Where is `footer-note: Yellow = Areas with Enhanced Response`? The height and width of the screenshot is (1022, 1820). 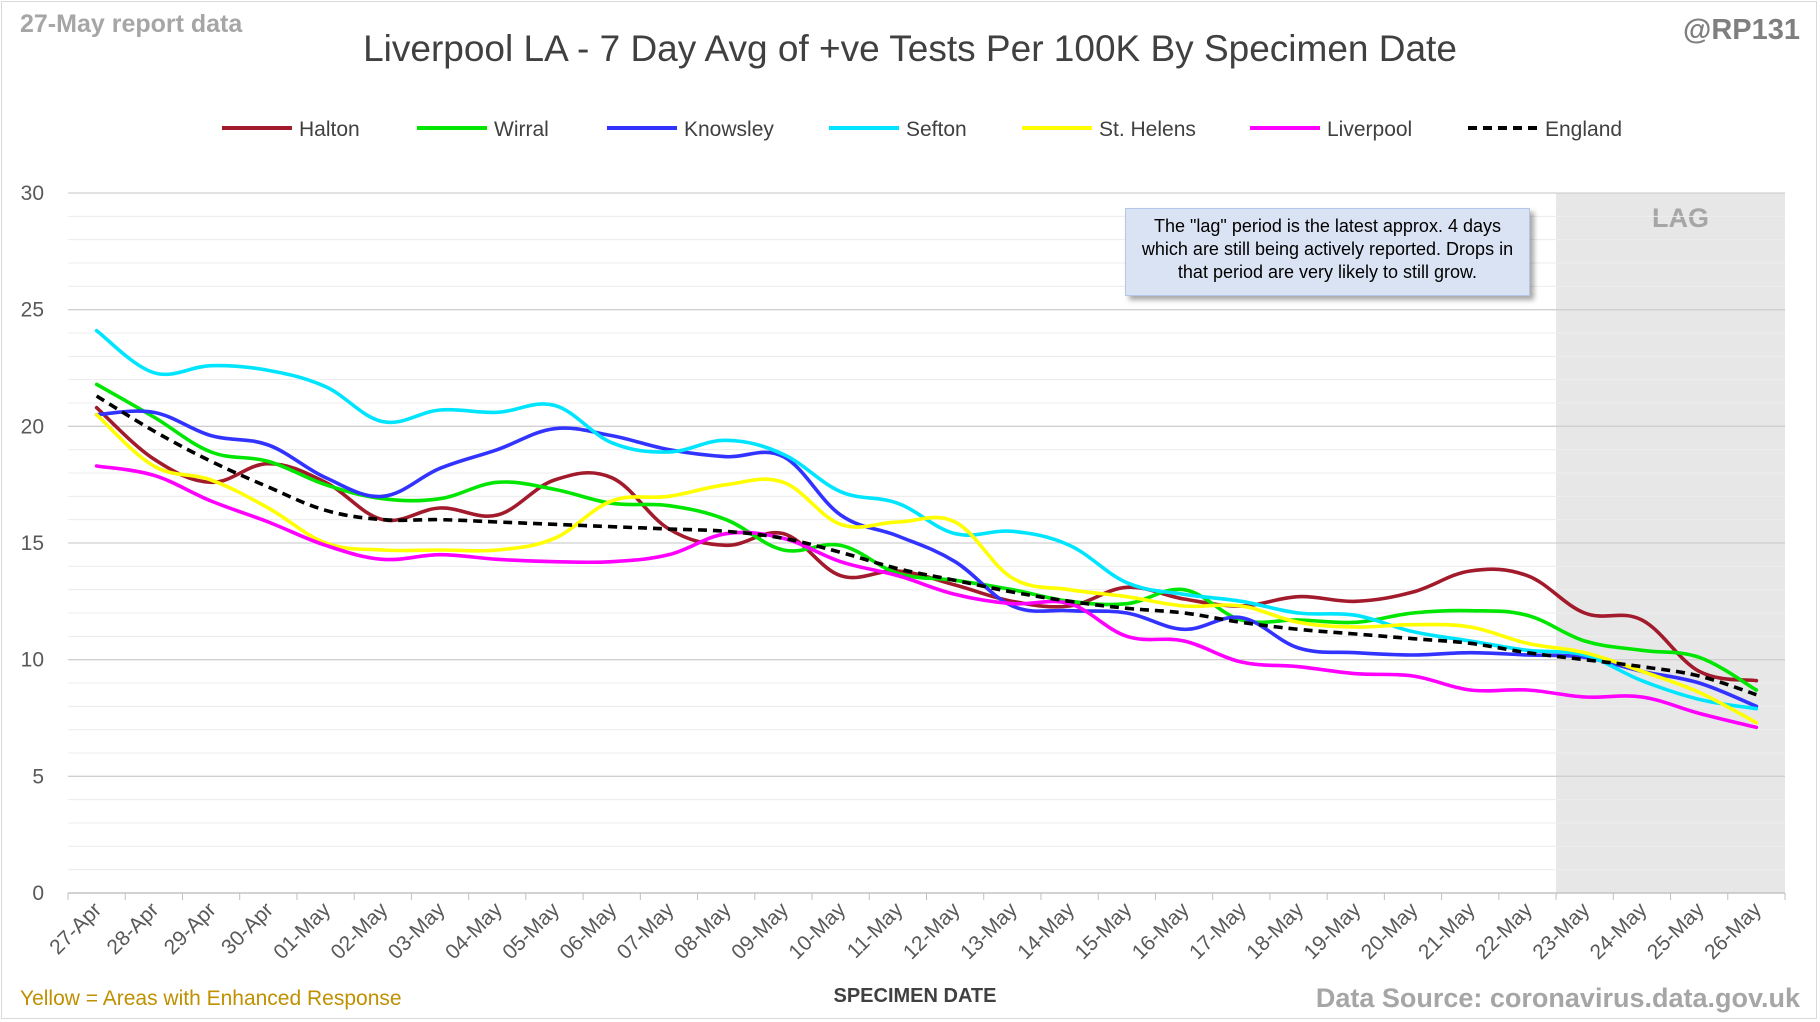 footer-note: Yellow = Areas with Enhanced Response is located at coordinates (211, 998).